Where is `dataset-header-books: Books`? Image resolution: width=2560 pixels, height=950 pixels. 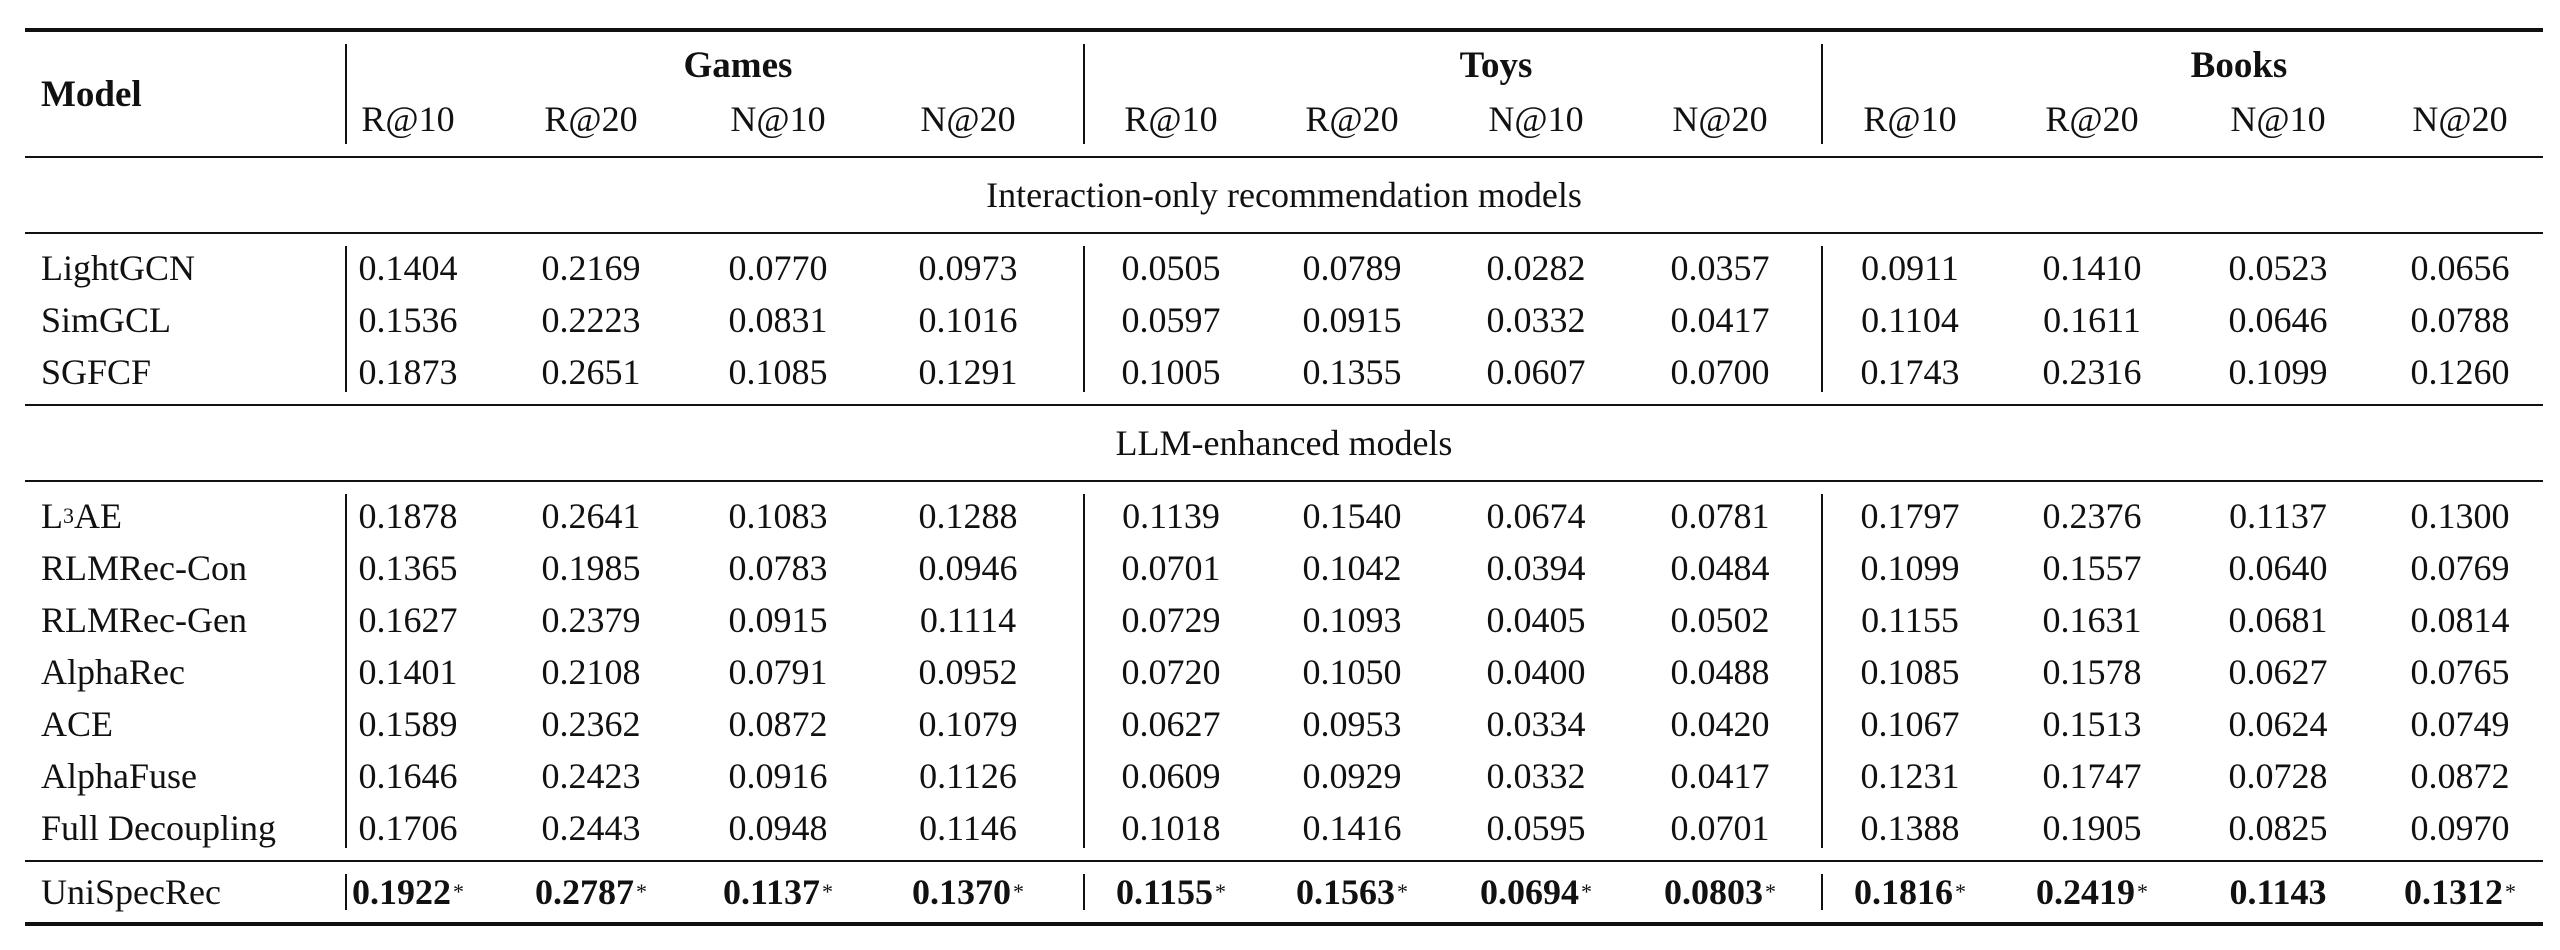 dataset-header-books: Books is located at coordinates (2239, 65).